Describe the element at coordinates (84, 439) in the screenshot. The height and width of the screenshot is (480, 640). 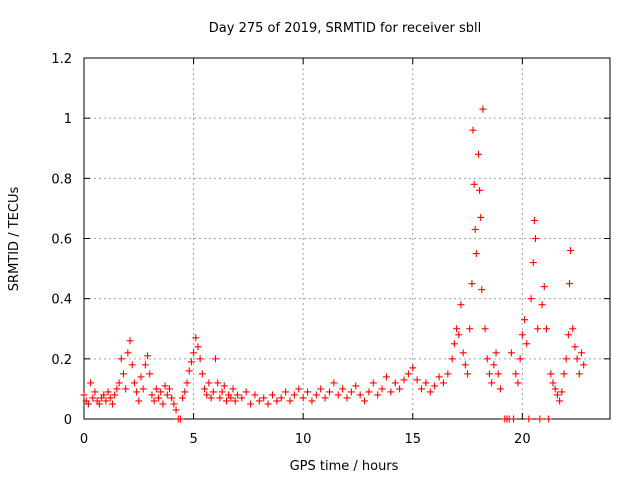
I see `x-tick-label: 0` at that location.